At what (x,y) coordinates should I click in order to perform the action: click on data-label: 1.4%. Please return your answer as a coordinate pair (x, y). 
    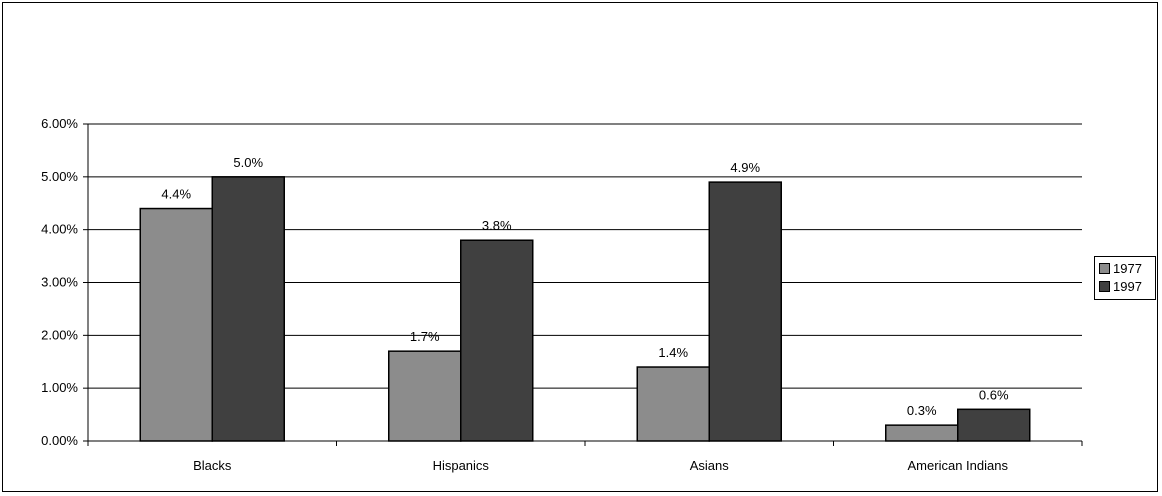
    Looking at the image, I should click on (673, 352).